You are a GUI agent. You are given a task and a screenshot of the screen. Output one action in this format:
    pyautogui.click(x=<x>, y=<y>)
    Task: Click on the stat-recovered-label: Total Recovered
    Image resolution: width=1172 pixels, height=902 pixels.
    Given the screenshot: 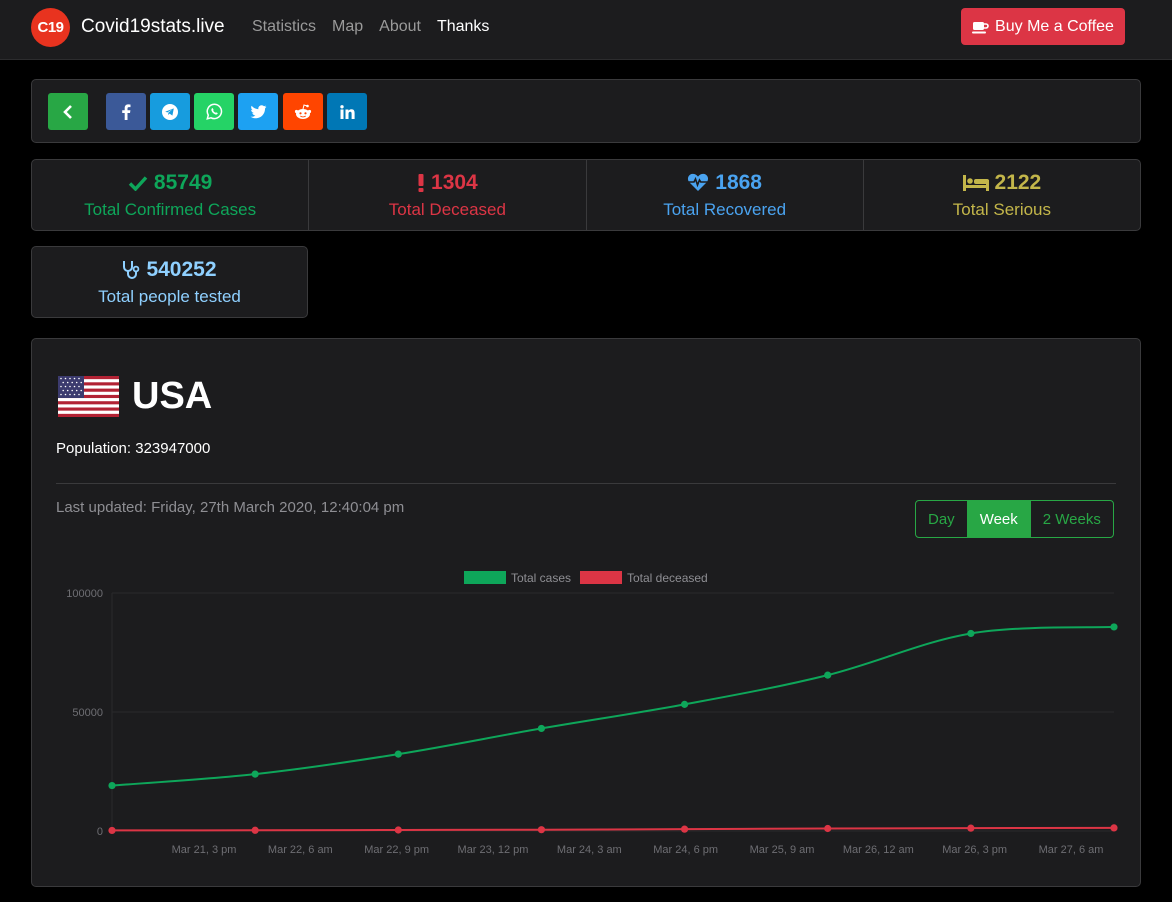 What is the action you would take?
    pyautogui.click(x=725, y=209)
    